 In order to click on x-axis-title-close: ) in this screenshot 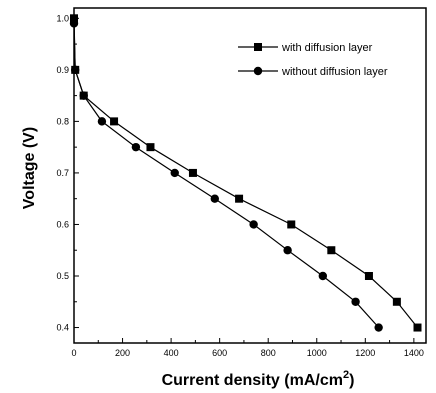, I will do `click(351, 380)`.